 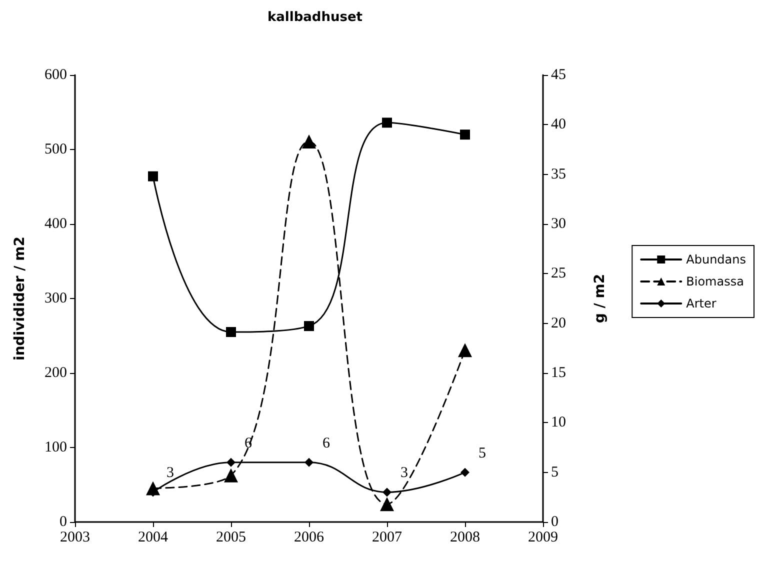 I want to click on legend-label: Arter, so click(x=701, y=303).